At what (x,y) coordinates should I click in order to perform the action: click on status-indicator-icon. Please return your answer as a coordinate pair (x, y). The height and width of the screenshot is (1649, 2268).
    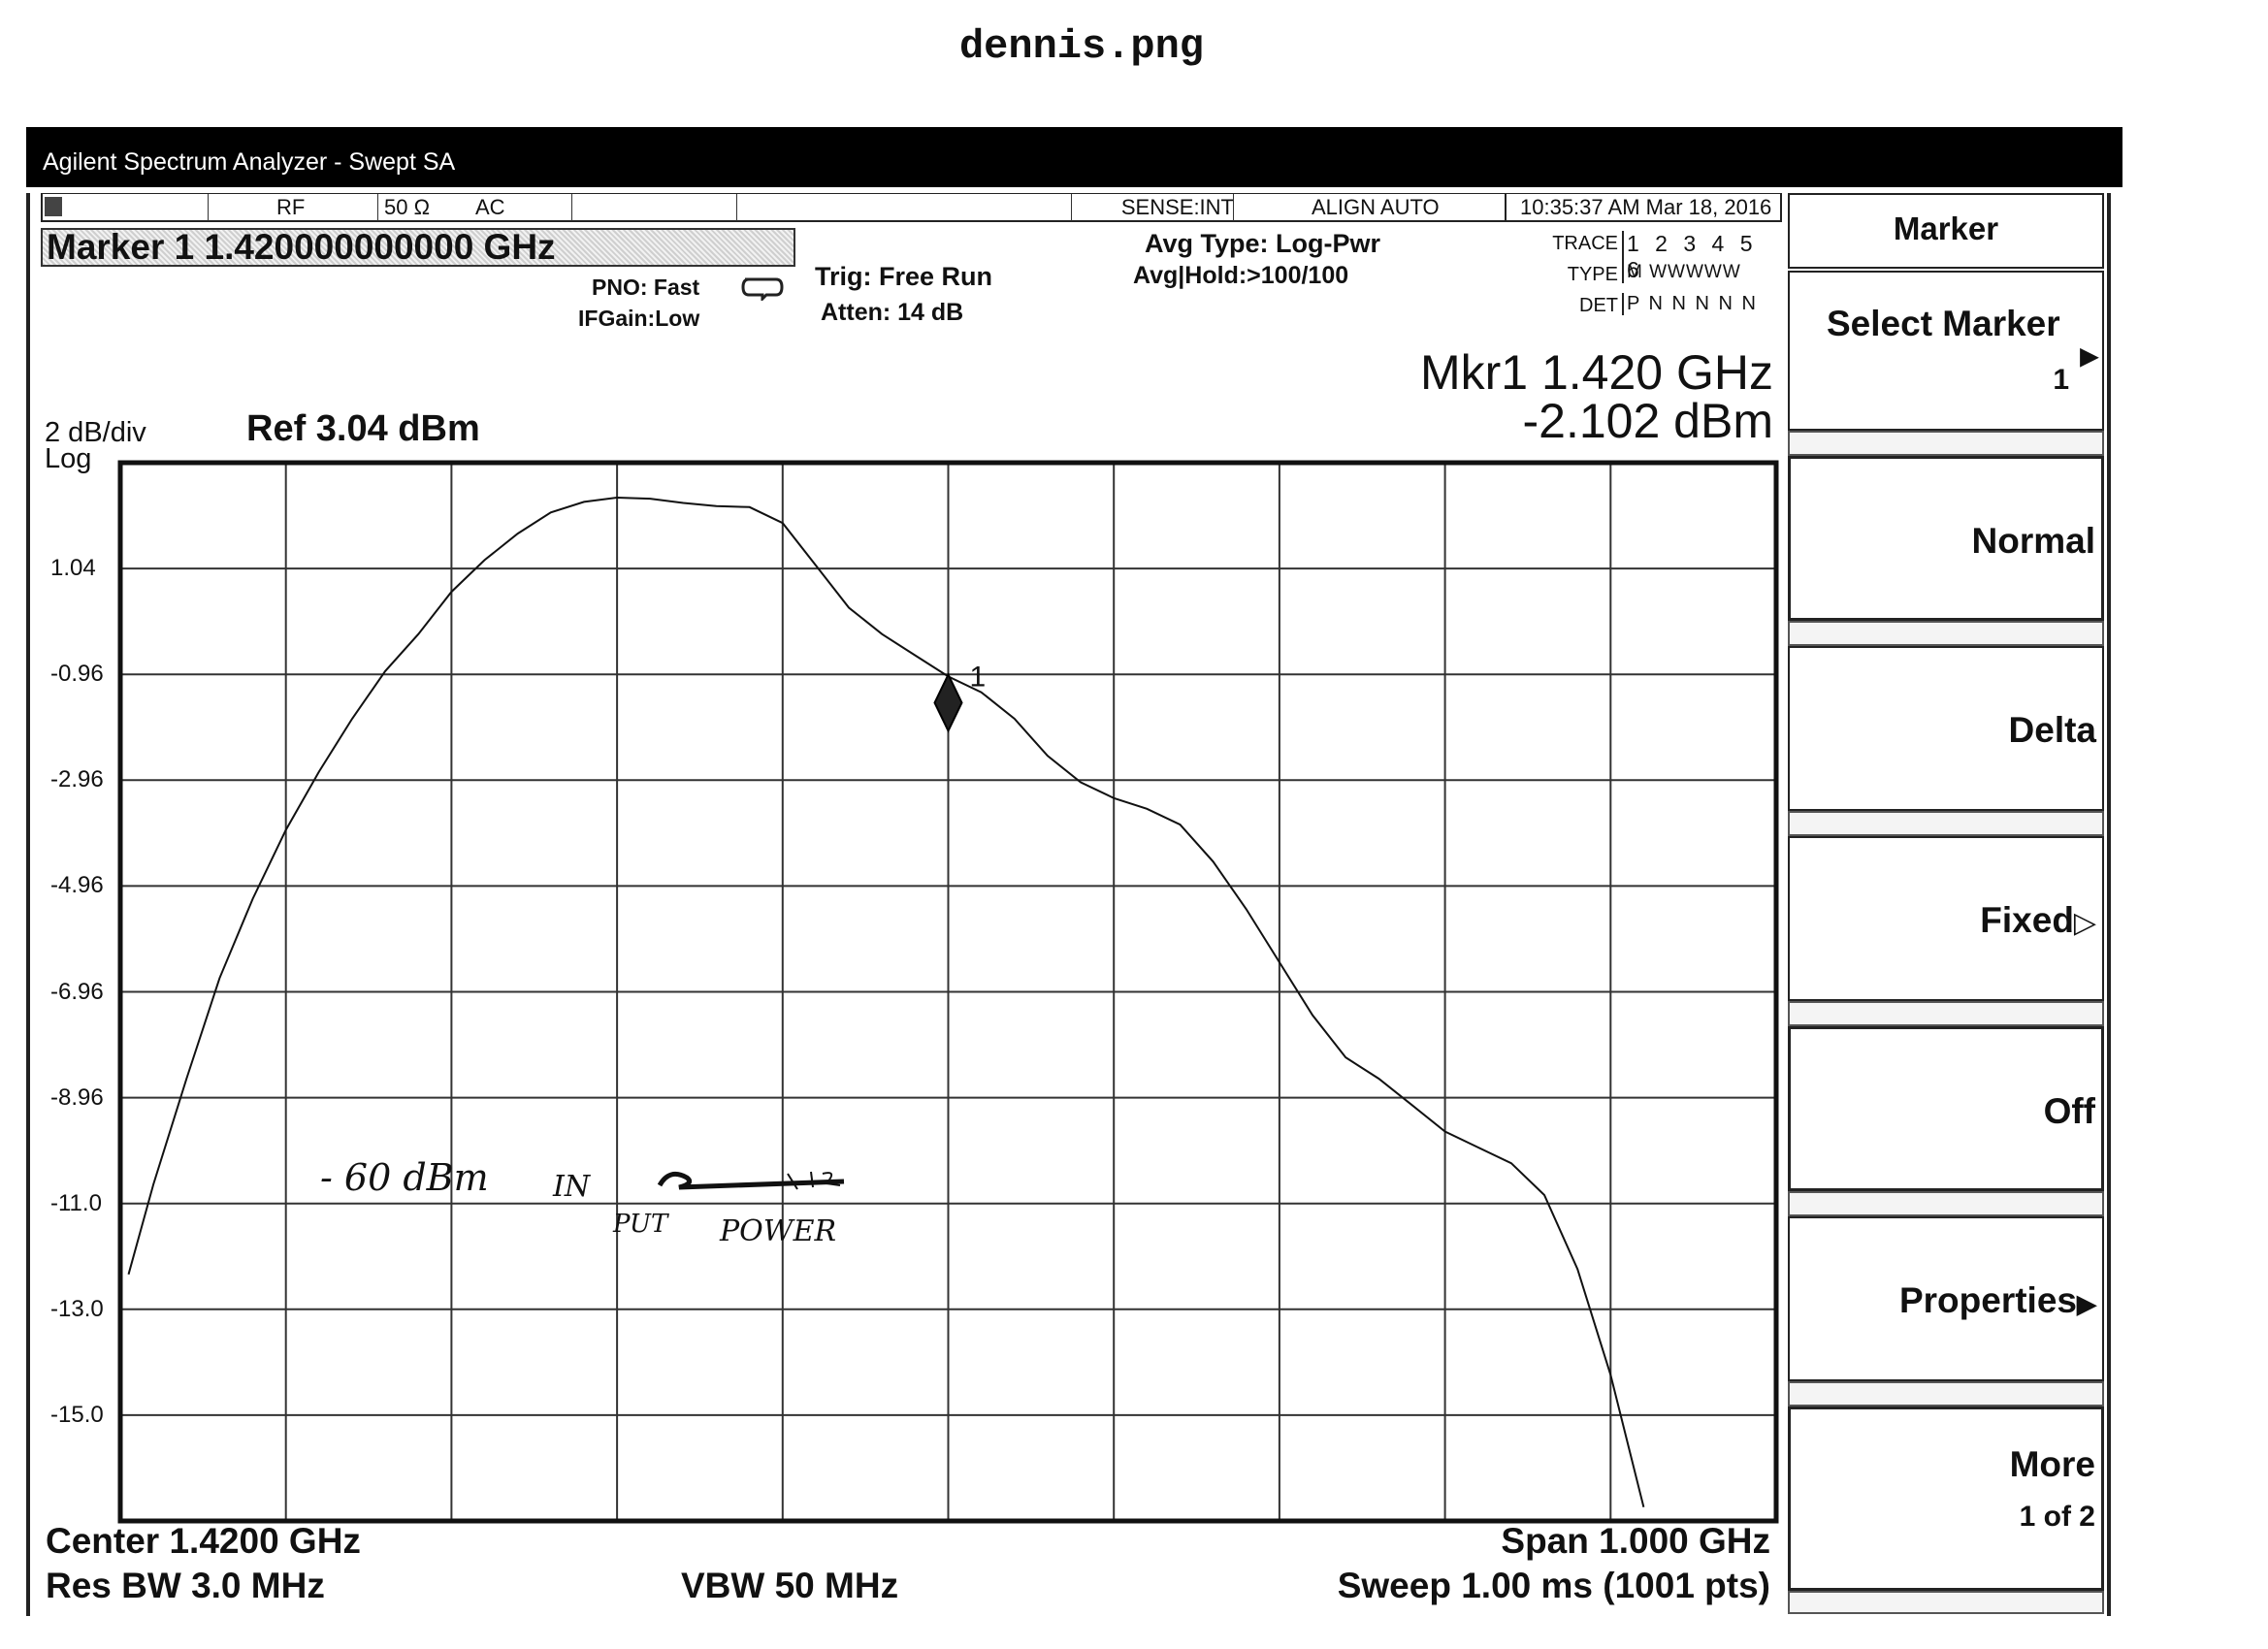
    Looking at the image, I should click on (53, 206).